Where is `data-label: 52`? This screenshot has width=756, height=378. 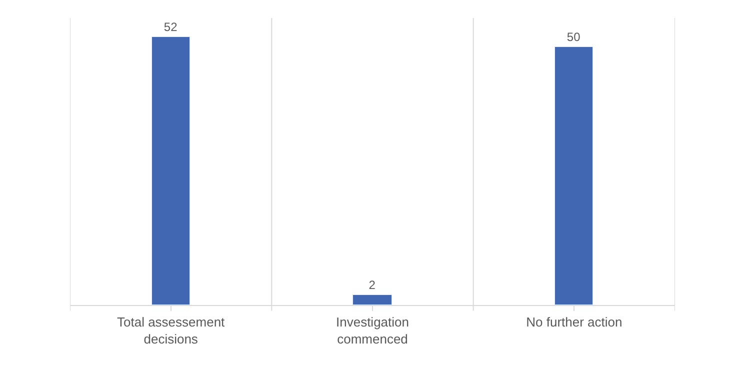
data-label: 52 is located at coordinates (171, 27).